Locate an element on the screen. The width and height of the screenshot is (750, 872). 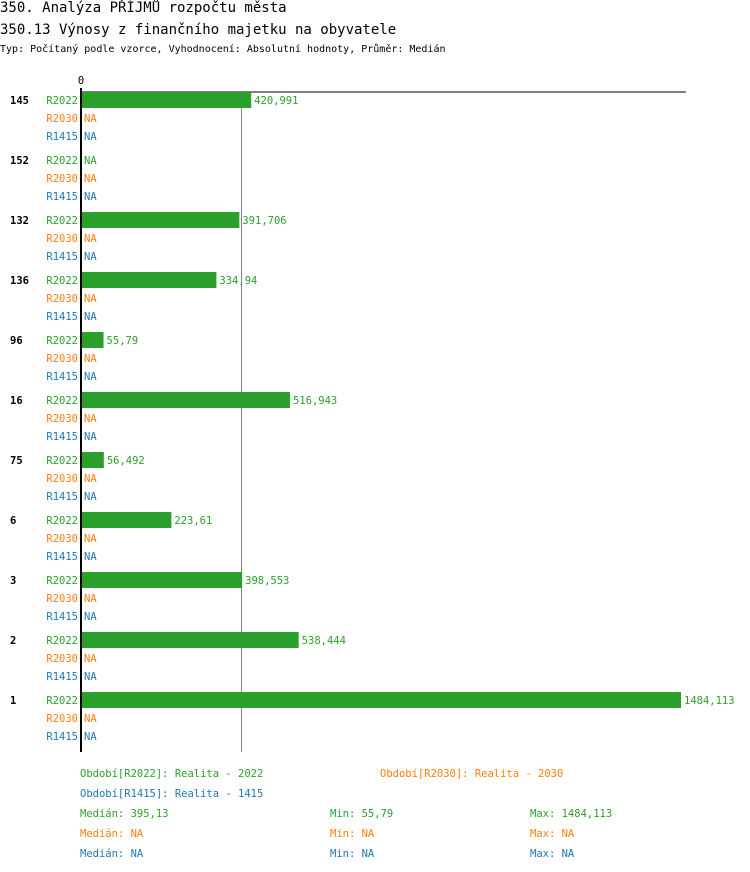
category-label: 3 is located at coordinates (13, 581).